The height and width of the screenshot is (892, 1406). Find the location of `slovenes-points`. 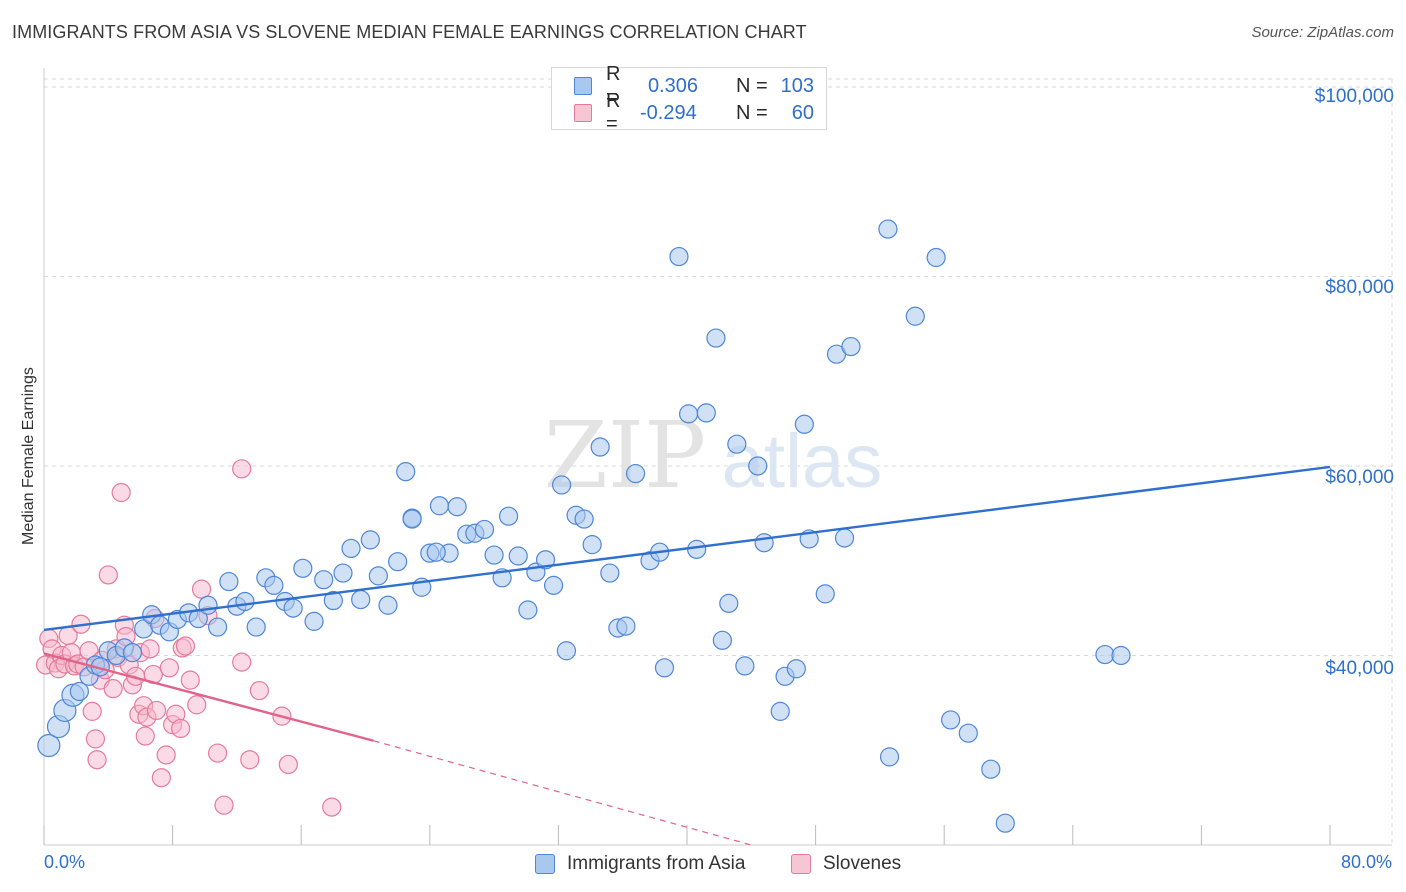

slovenes-points is located at coordinates (189, 638).